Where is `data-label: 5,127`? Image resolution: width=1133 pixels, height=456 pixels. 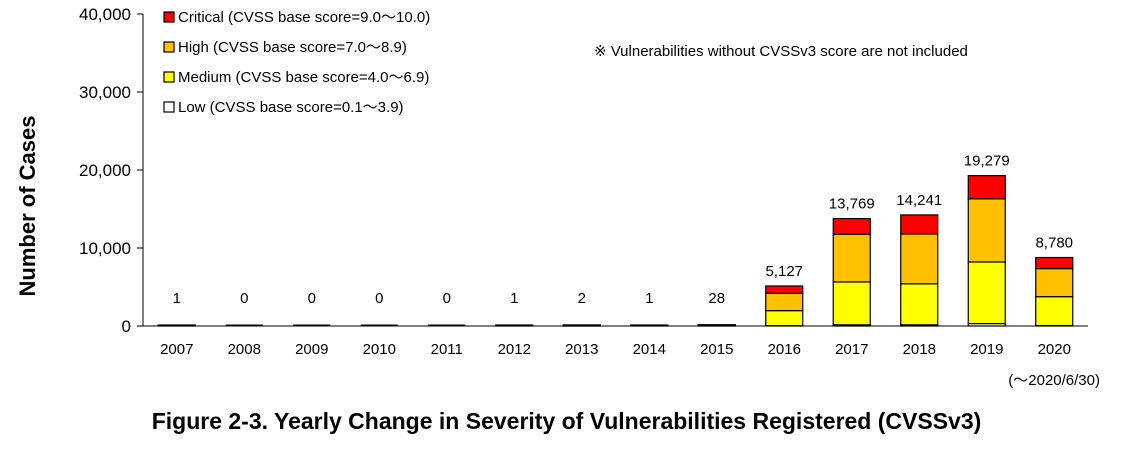 data-label: 5,127 is located at coordinates (784, 271).